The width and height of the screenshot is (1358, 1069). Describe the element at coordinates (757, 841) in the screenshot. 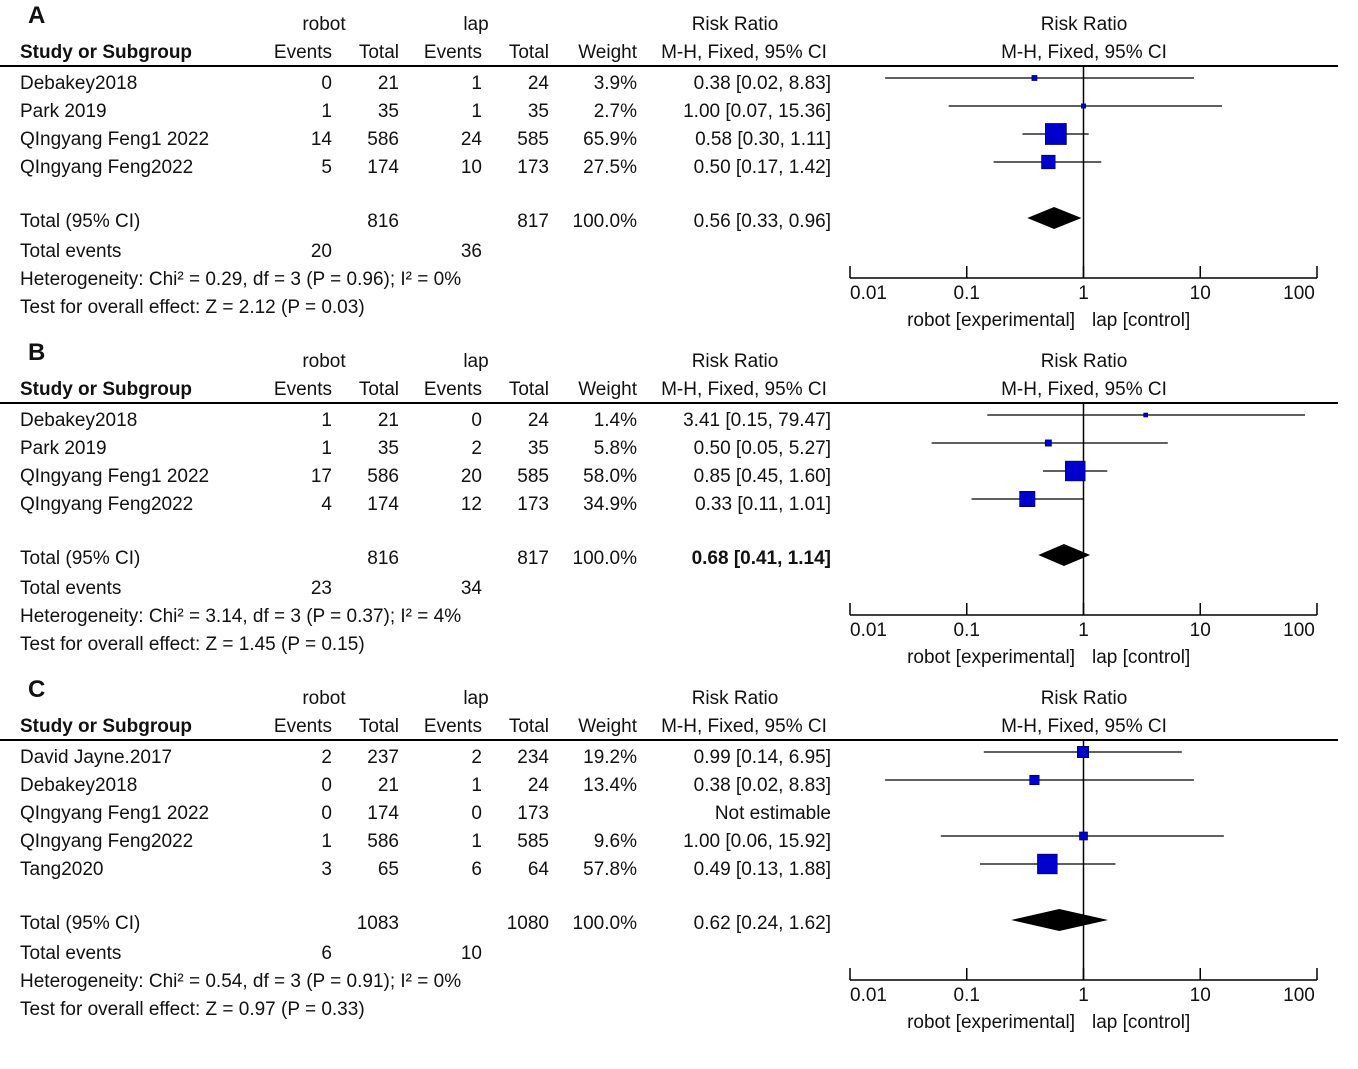

I see `study-ci: 1.00 [0.06, 15.92]` at that location.